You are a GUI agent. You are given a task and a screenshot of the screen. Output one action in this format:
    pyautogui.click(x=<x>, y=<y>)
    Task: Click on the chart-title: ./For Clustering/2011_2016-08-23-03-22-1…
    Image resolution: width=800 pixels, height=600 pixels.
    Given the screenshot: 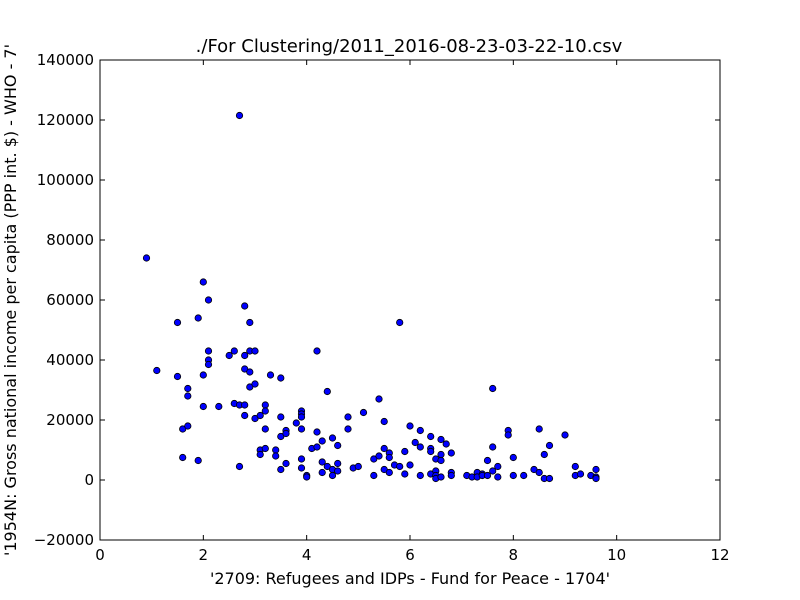 What is the action you would take?
    pyautogui.click(x=409, y=46)
    